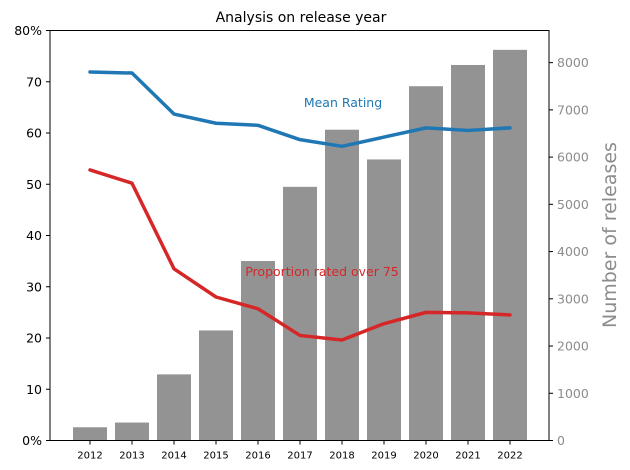  What do you see at coordinates (34, 81) in the screenshot?
I see `left-tick-label: 70` at bounding box center [34, 81].